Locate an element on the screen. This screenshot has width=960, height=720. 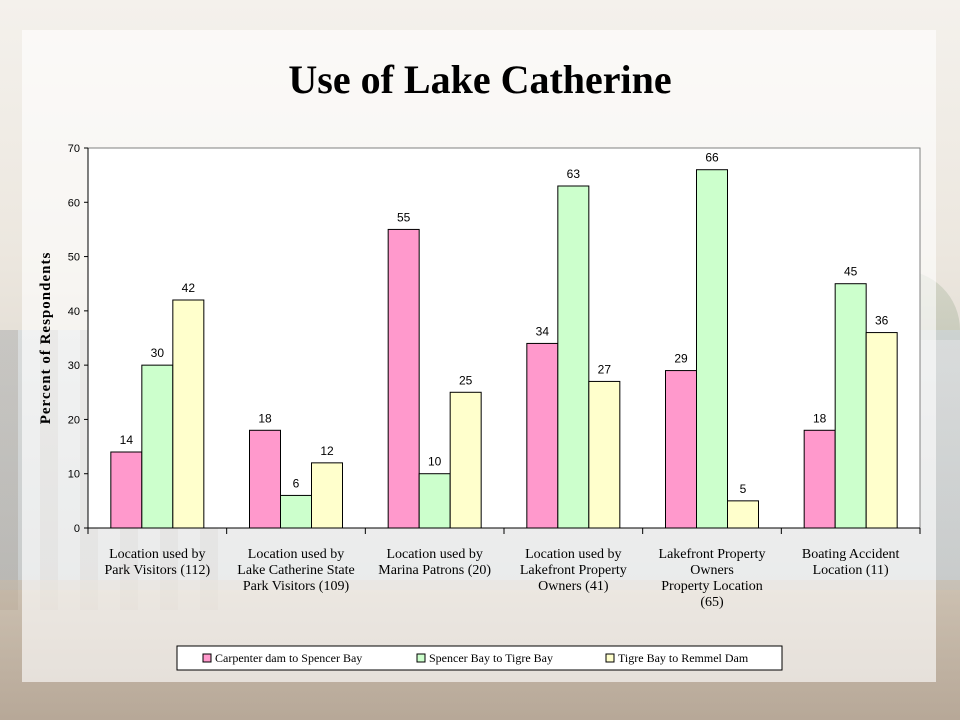
data-label: 66 is located at coordinates (712, 158).